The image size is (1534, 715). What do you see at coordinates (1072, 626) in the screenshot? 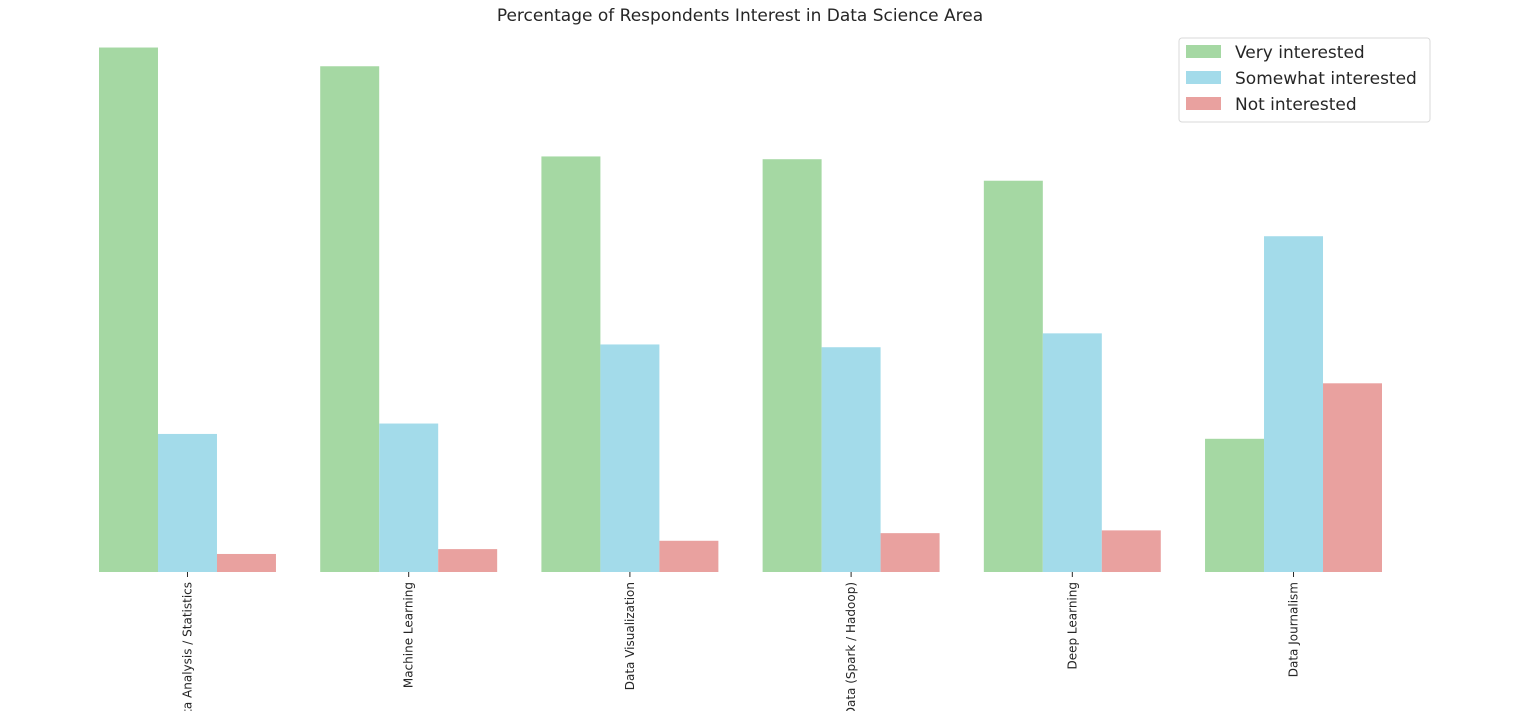
I see `x-tick-label: Deep Learning` at bounding box center [1072, 626].